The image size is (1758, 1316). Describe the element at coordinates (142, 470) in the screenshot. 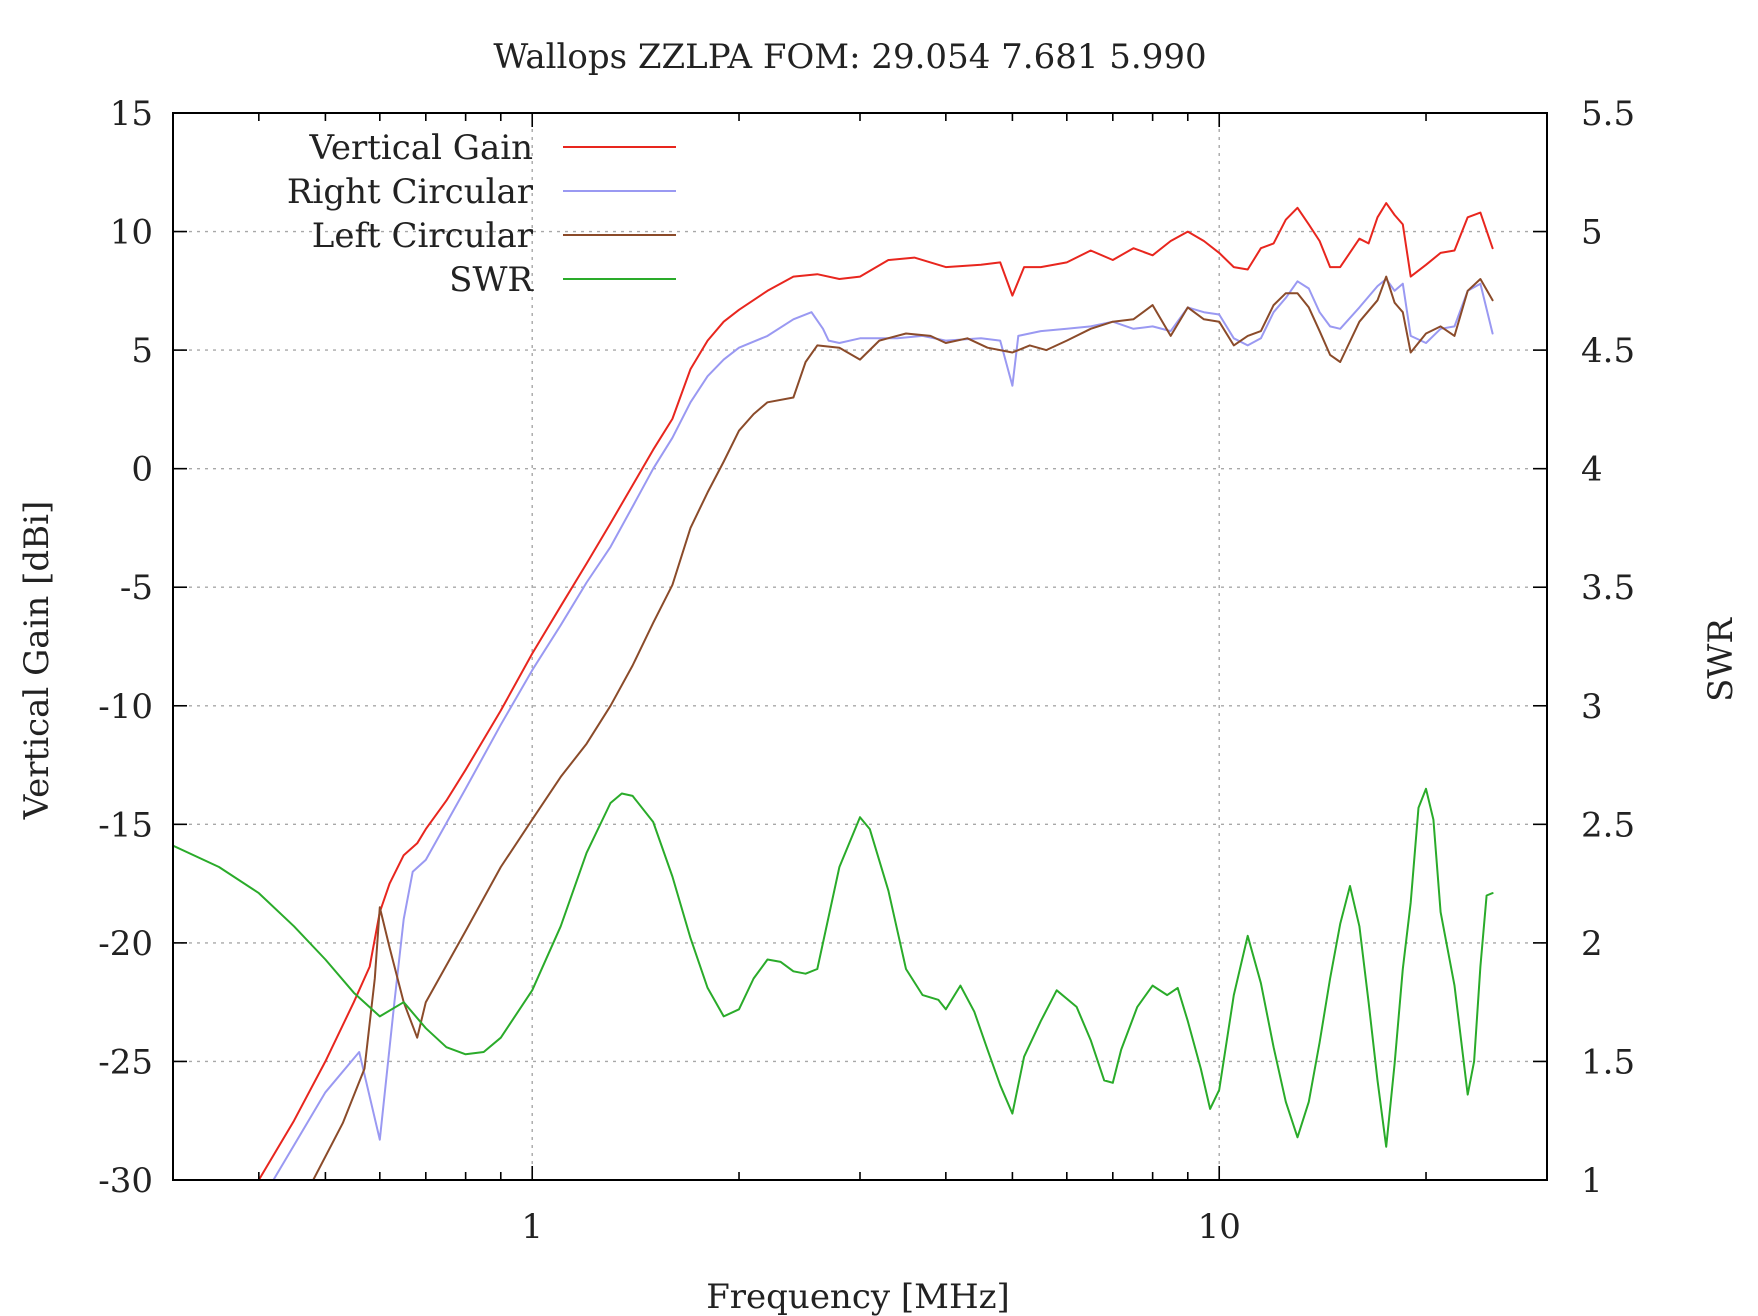

I see `y-tick-label: 0` at that location.